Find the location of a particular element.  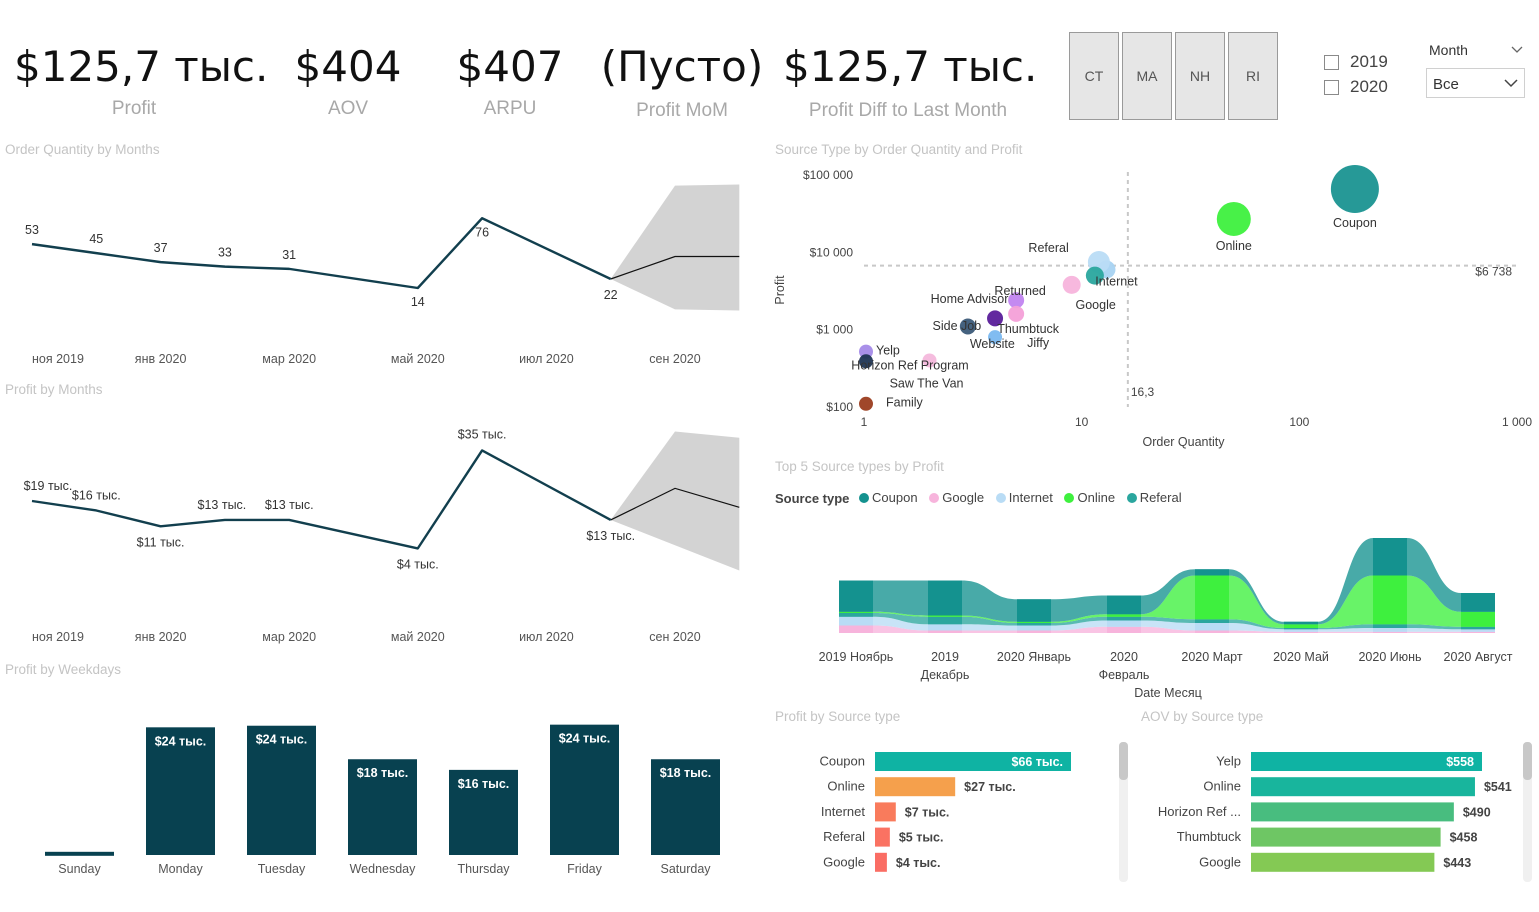

data-label: 14 is located at coordinates (418, 302).